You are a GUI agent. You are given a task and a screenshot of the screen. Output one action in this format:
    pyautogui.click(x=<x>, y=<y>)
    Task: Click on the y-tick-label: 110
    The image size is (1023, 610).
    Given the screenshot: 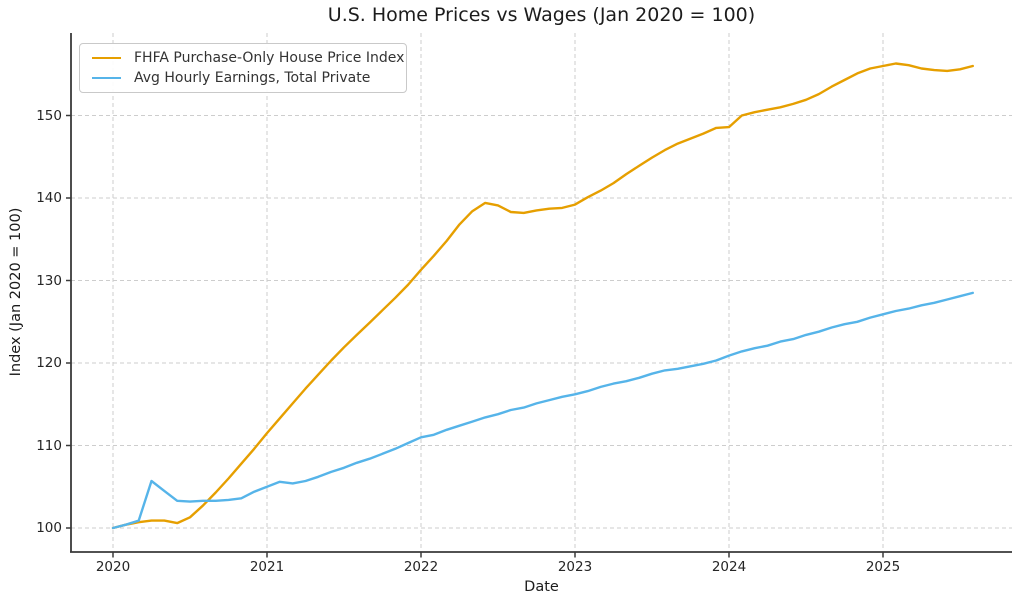 What is the action you would take?
    pyautogui.click(x=49, y=445)
    